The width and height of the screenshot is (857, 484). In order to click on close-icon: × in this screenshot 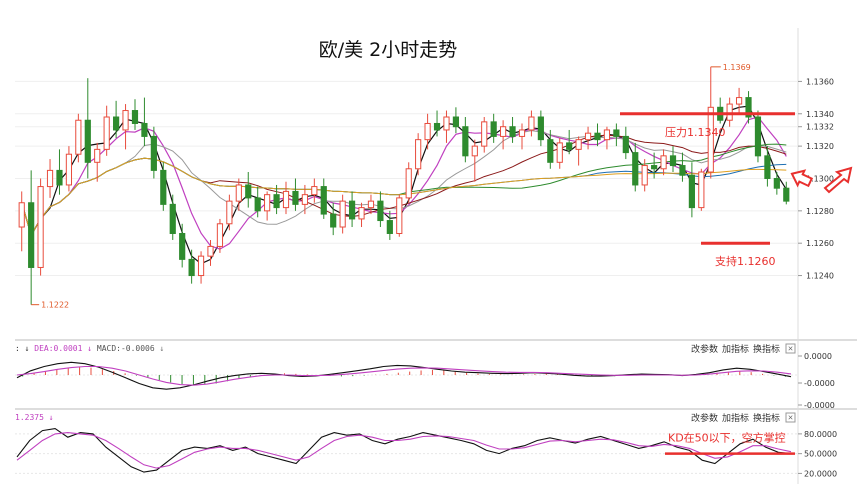, I will do `click(790, 349)`.